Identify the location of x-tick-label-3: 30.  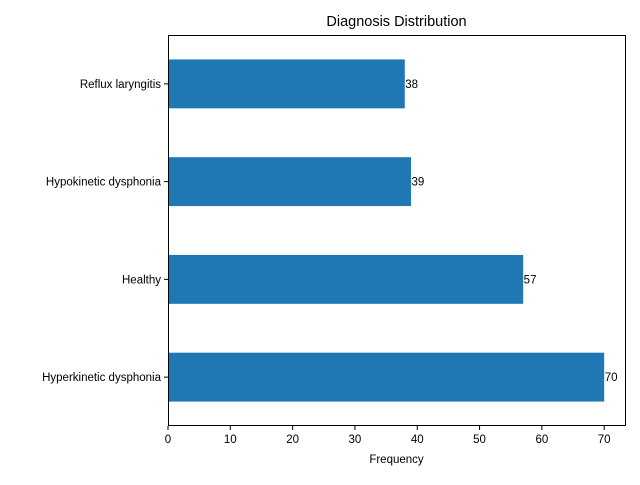
(355, 440).